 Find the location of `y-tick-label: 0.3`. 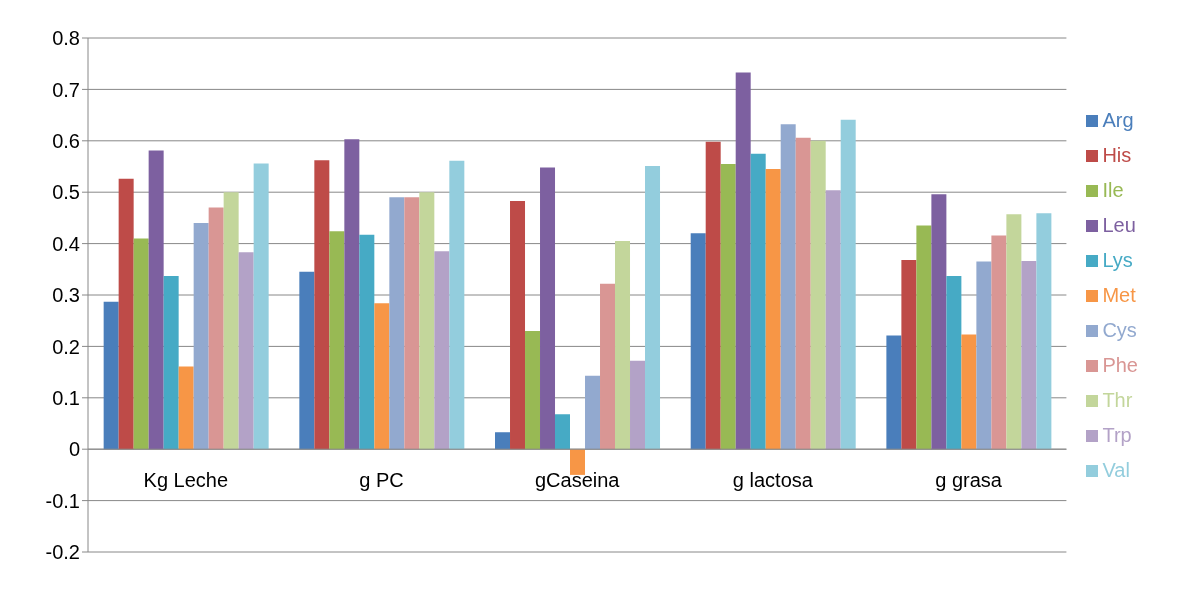

y-tick-label: 0.3 is located at coordinates (66, 295).